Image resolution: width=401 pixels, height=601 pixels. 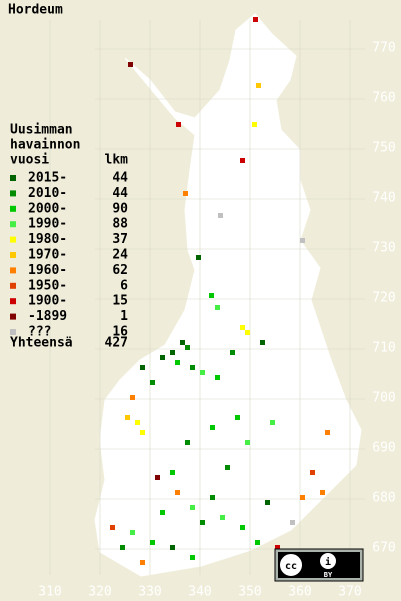 I want to click on y-tick-label: 720, so click(x=383, y=298).